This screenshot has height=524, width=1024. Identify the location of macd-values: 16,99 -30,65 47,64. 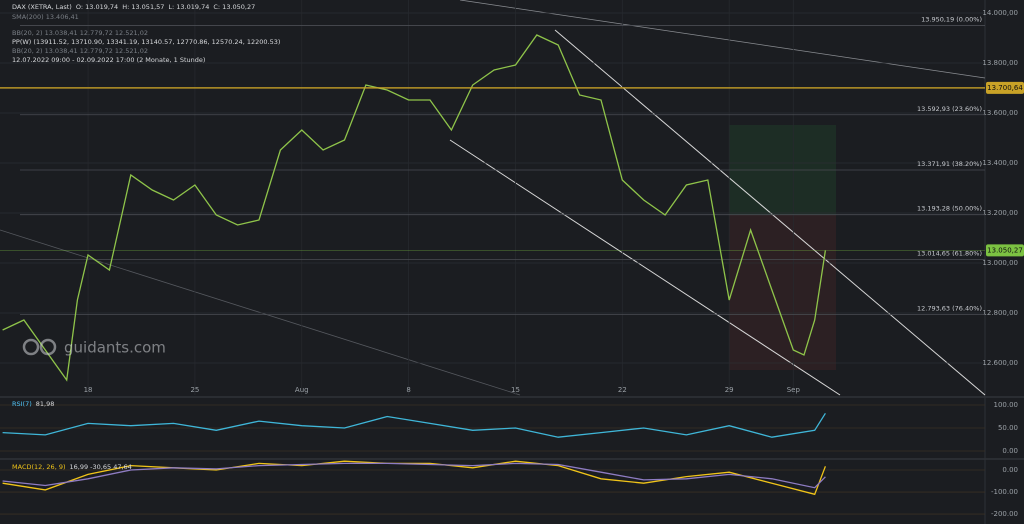
(101, 467).